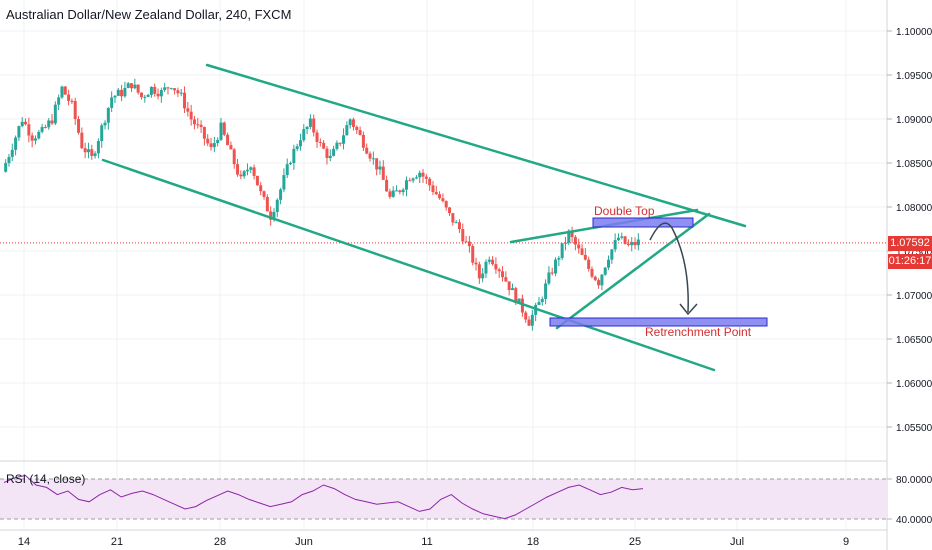 The image size is (932, 550). Describe the element at coordinates (910, 243) in the screenshot. I see `last-price-tag: 1.07592` at that location.